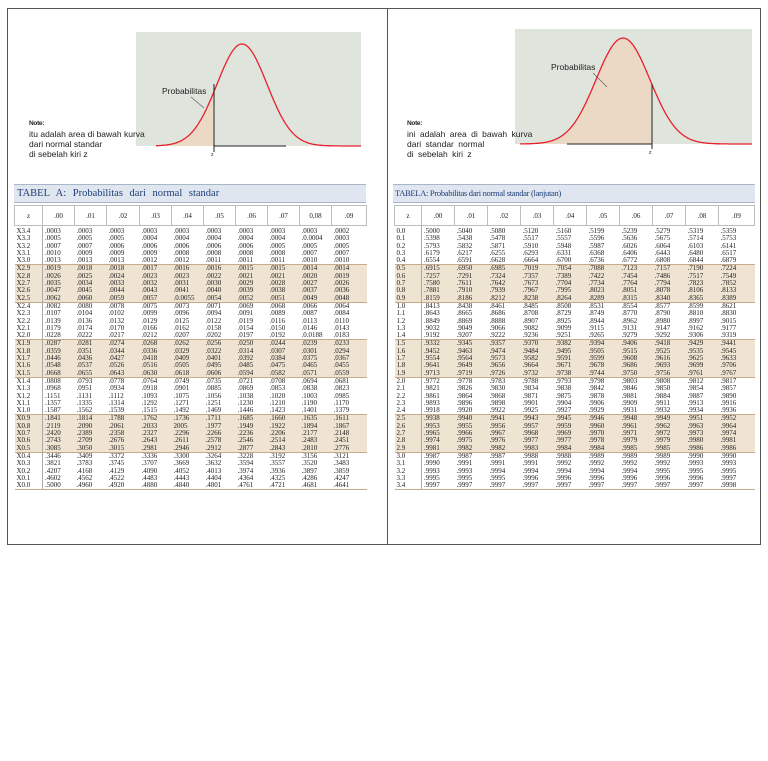  Describe the element at coordinates (408, 351) in the screenshot. I see `z-value-cell: 1.6` at that location.